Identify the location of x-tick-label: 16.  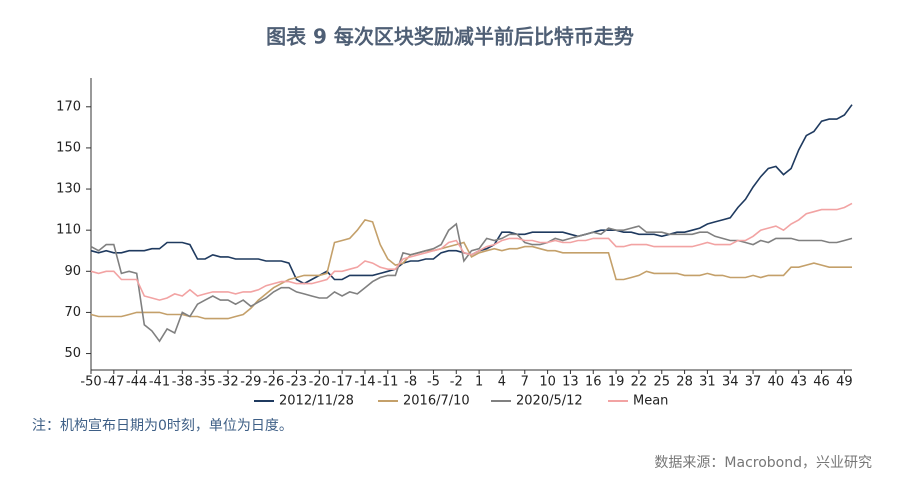
(593, 382).